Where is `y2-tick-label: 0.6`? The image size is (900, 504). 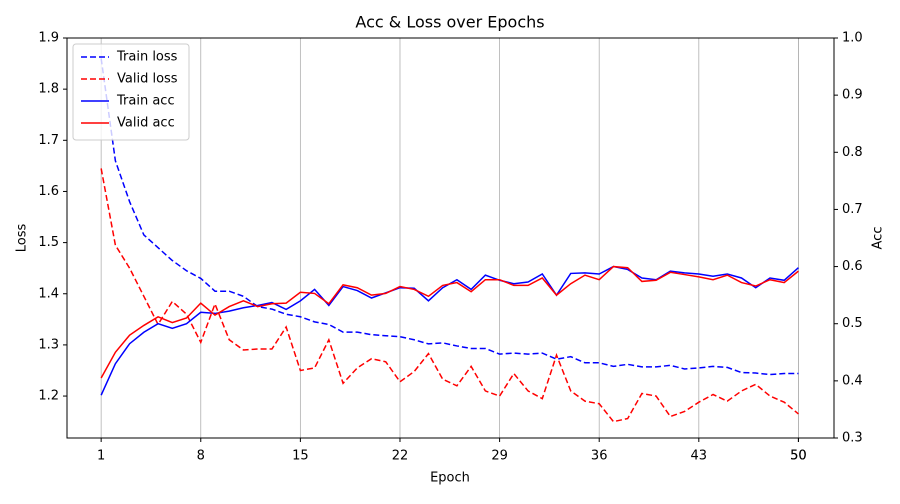
y2-tick-label: 0.6 is located at coordinates (852, 266).